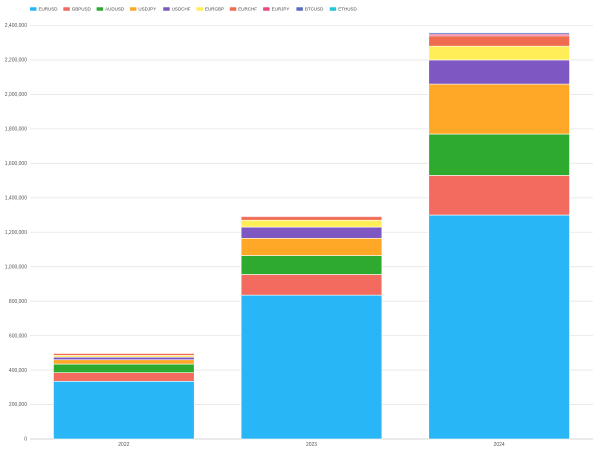 The height and width of the screenshot is (453, 600). I want to click on legend-label-eurgbp: EURGBP, so click(214, 9).